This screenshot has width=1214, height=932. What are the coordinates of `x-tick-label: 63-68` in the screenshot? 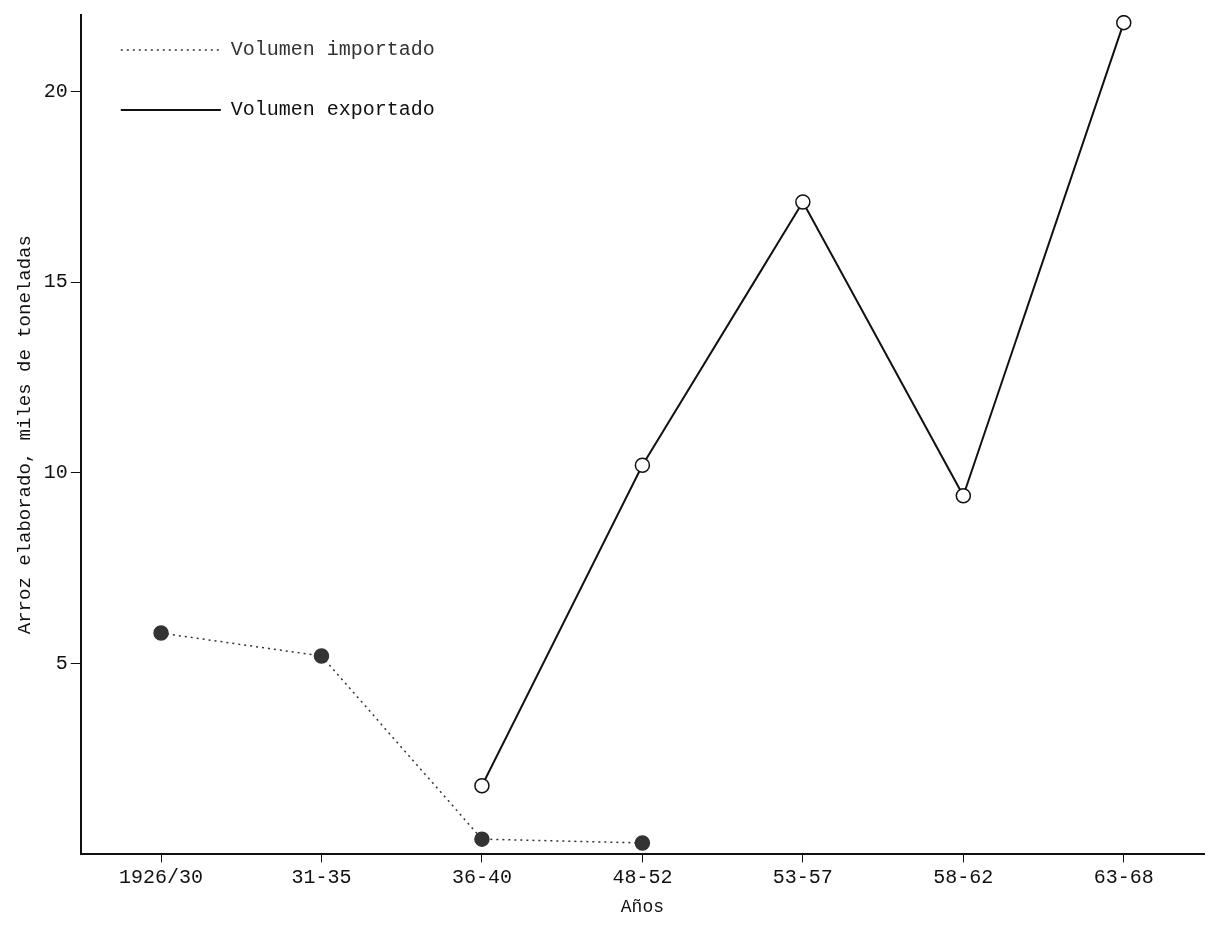 It's located at (1123, 877).